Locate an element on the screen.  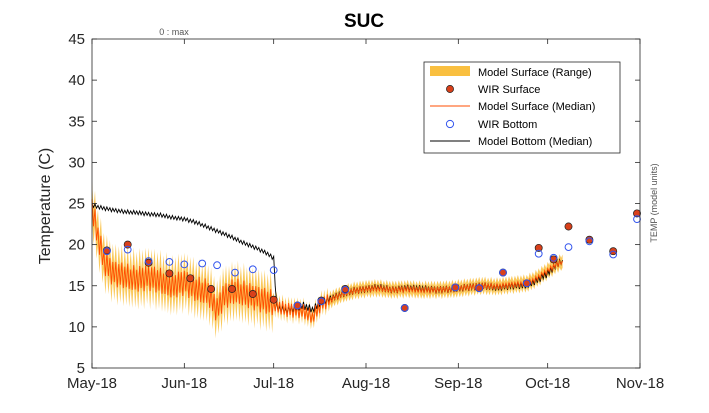
y-tick-label: 5 is located at coordinates (81, 368).